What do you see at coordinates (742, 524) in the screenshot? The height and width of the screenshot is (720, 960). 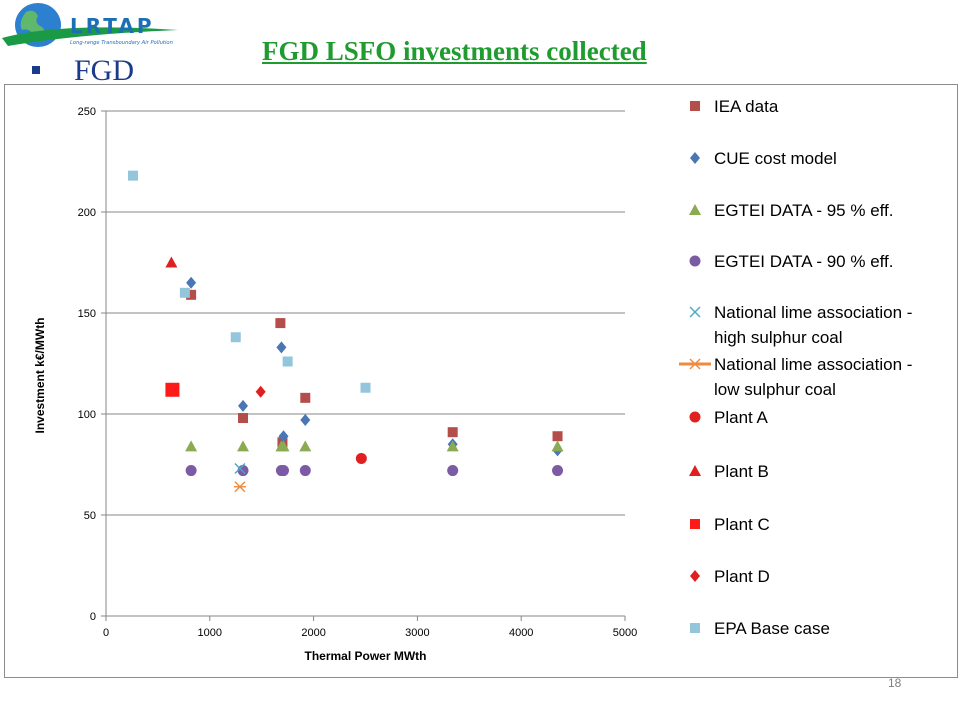 I see `legend-label: Plant C` at bounding box center [742, 524].